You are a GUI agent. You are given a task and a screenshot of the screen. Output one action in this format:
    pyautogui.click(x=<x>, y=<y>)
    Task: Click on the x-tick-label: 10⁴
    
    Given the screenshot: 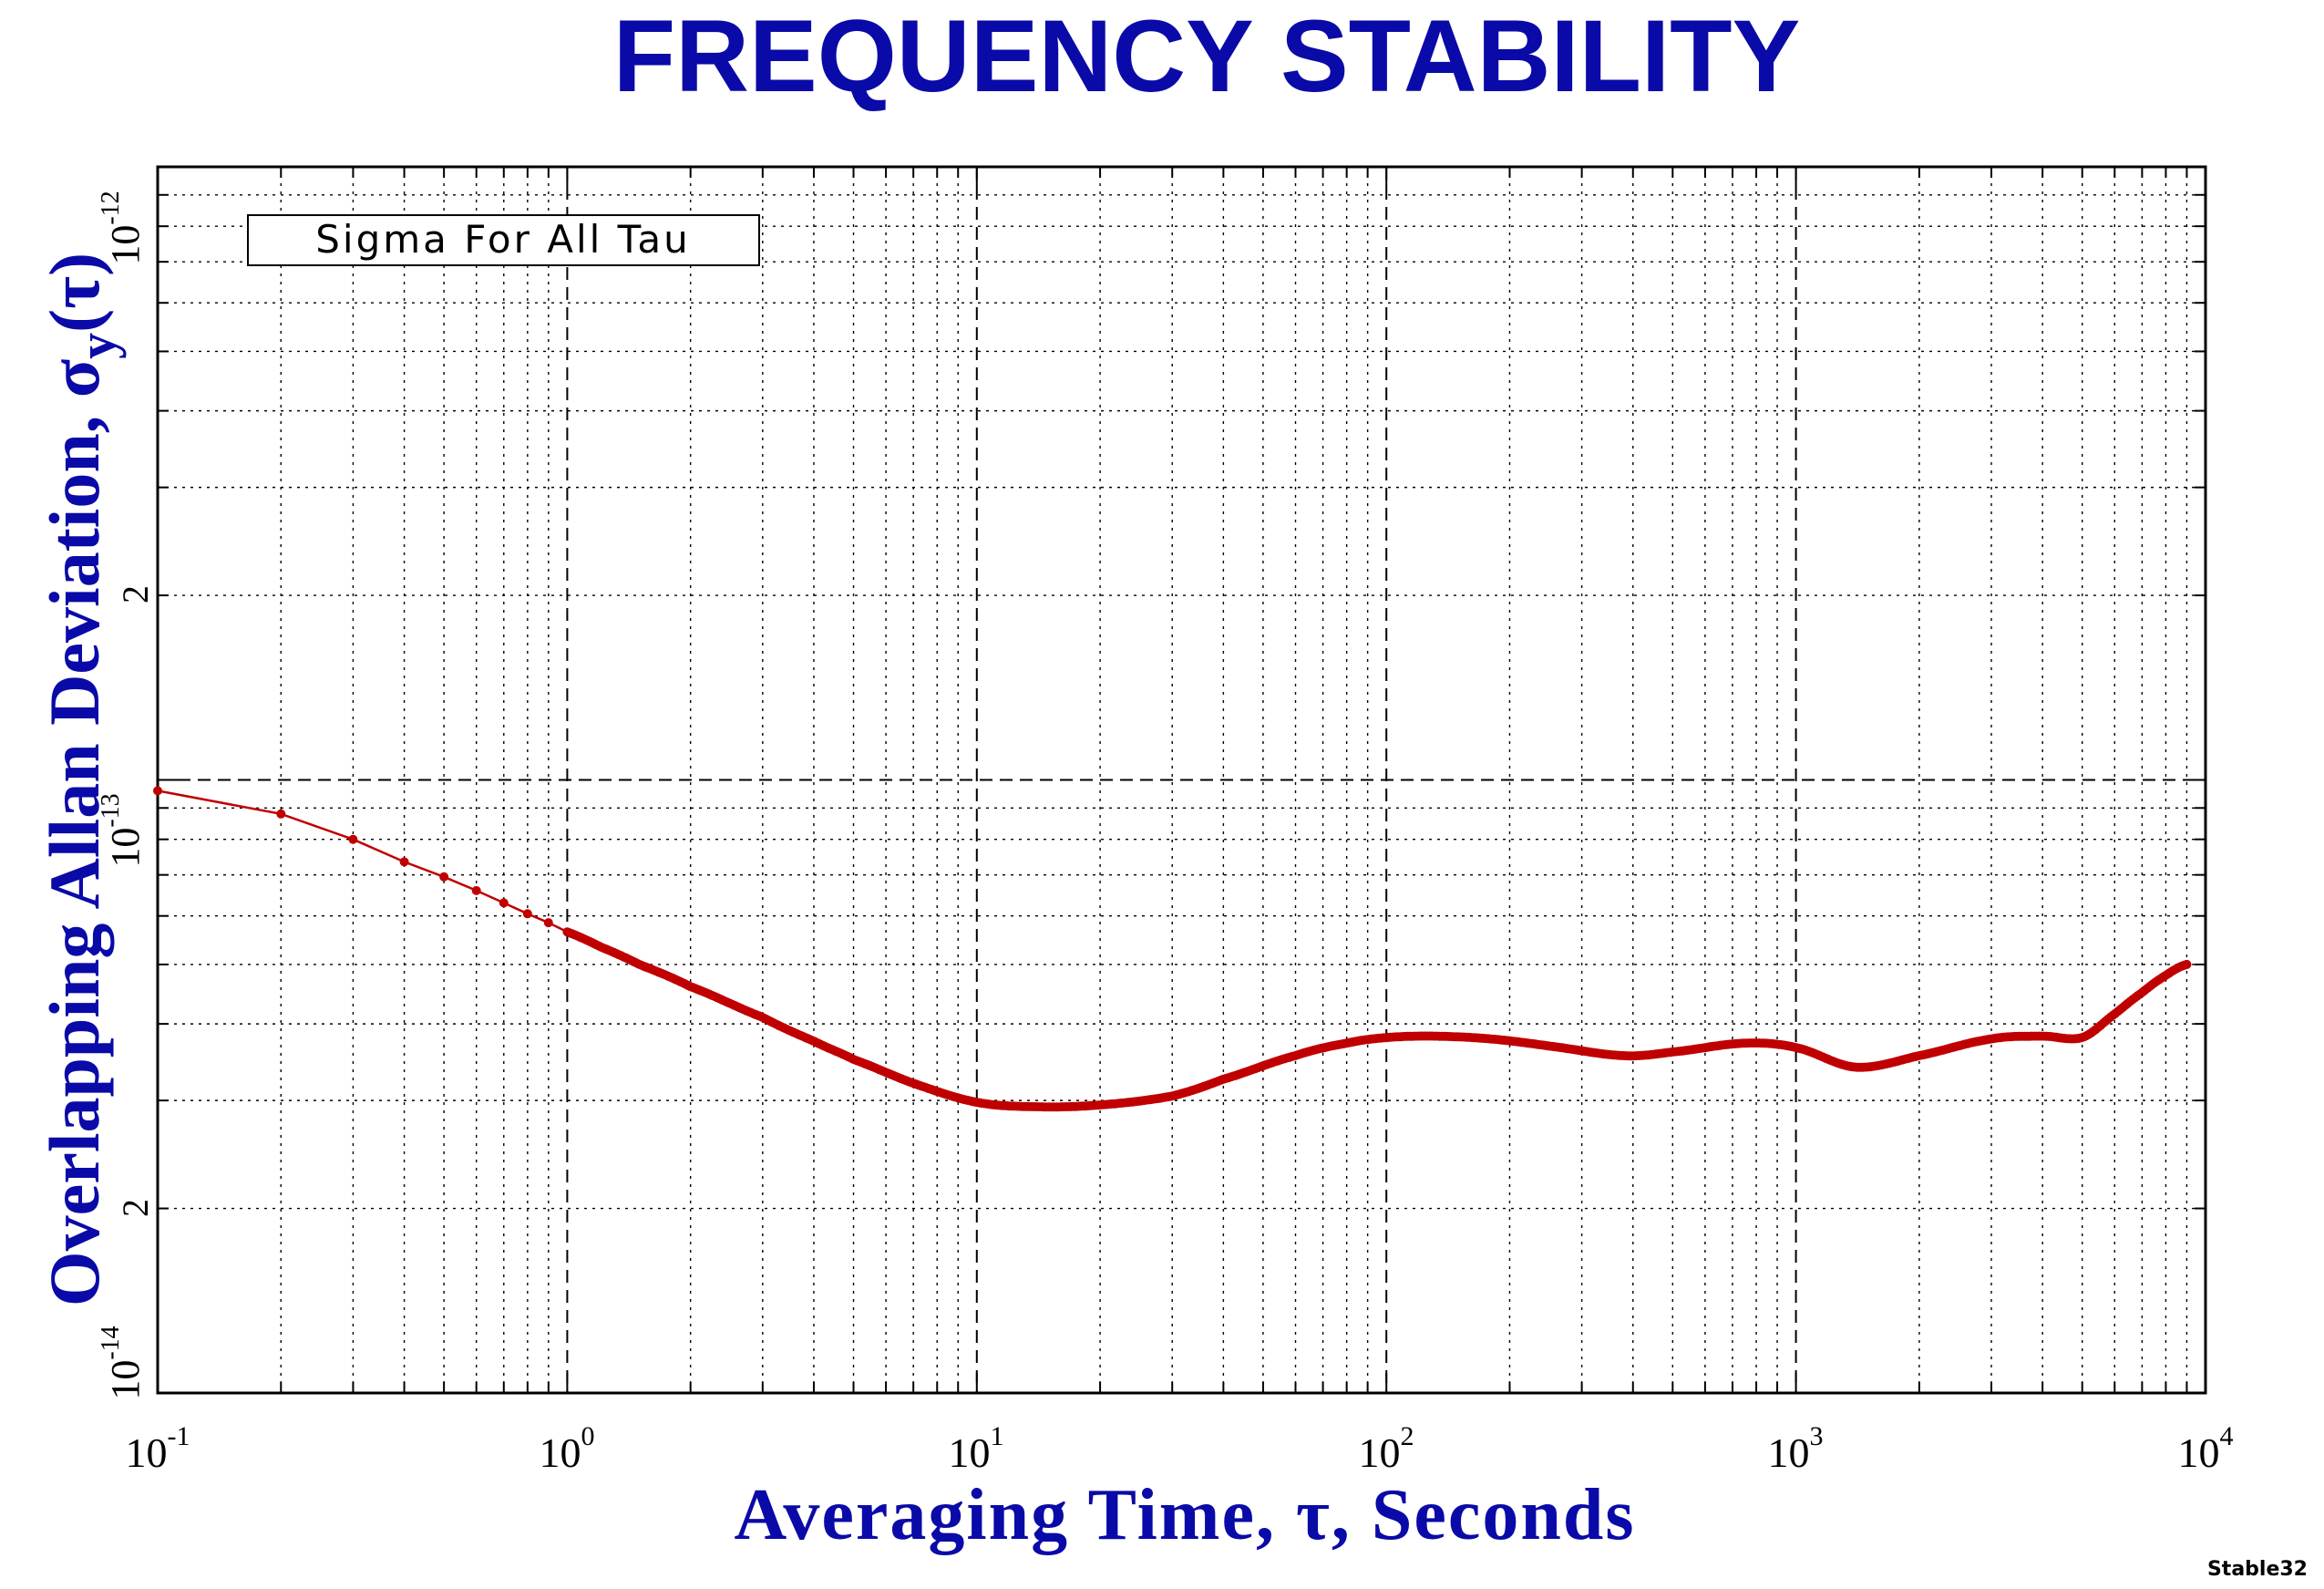 What is the action you would take?
    pyautogui.click(x=2206, y=1448)
    